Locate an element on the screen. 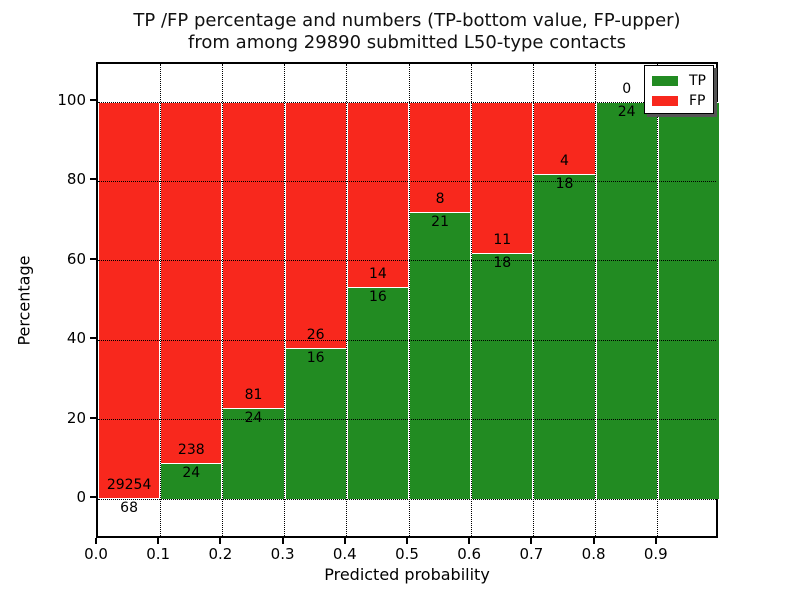 The height and width of the screenshot is (600, 800). bar-value-label-fp: 238 is located at coordinates (191, 449).